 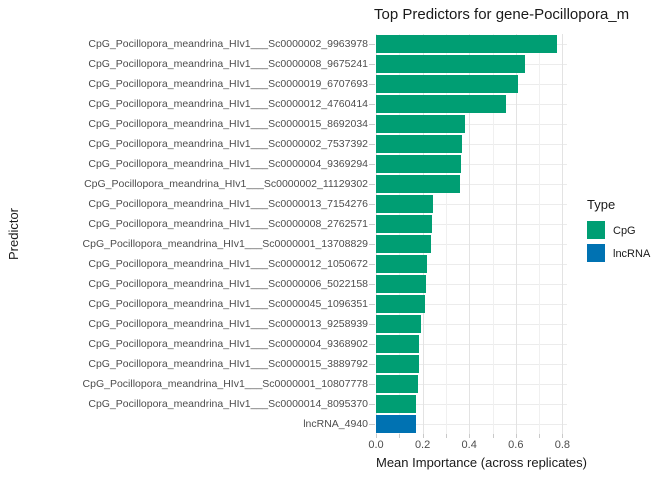 What do you see at coordinates (422, 445) in the screenshot?
I see `x-tick-label: 0.2` at bounding box center [422, 445].